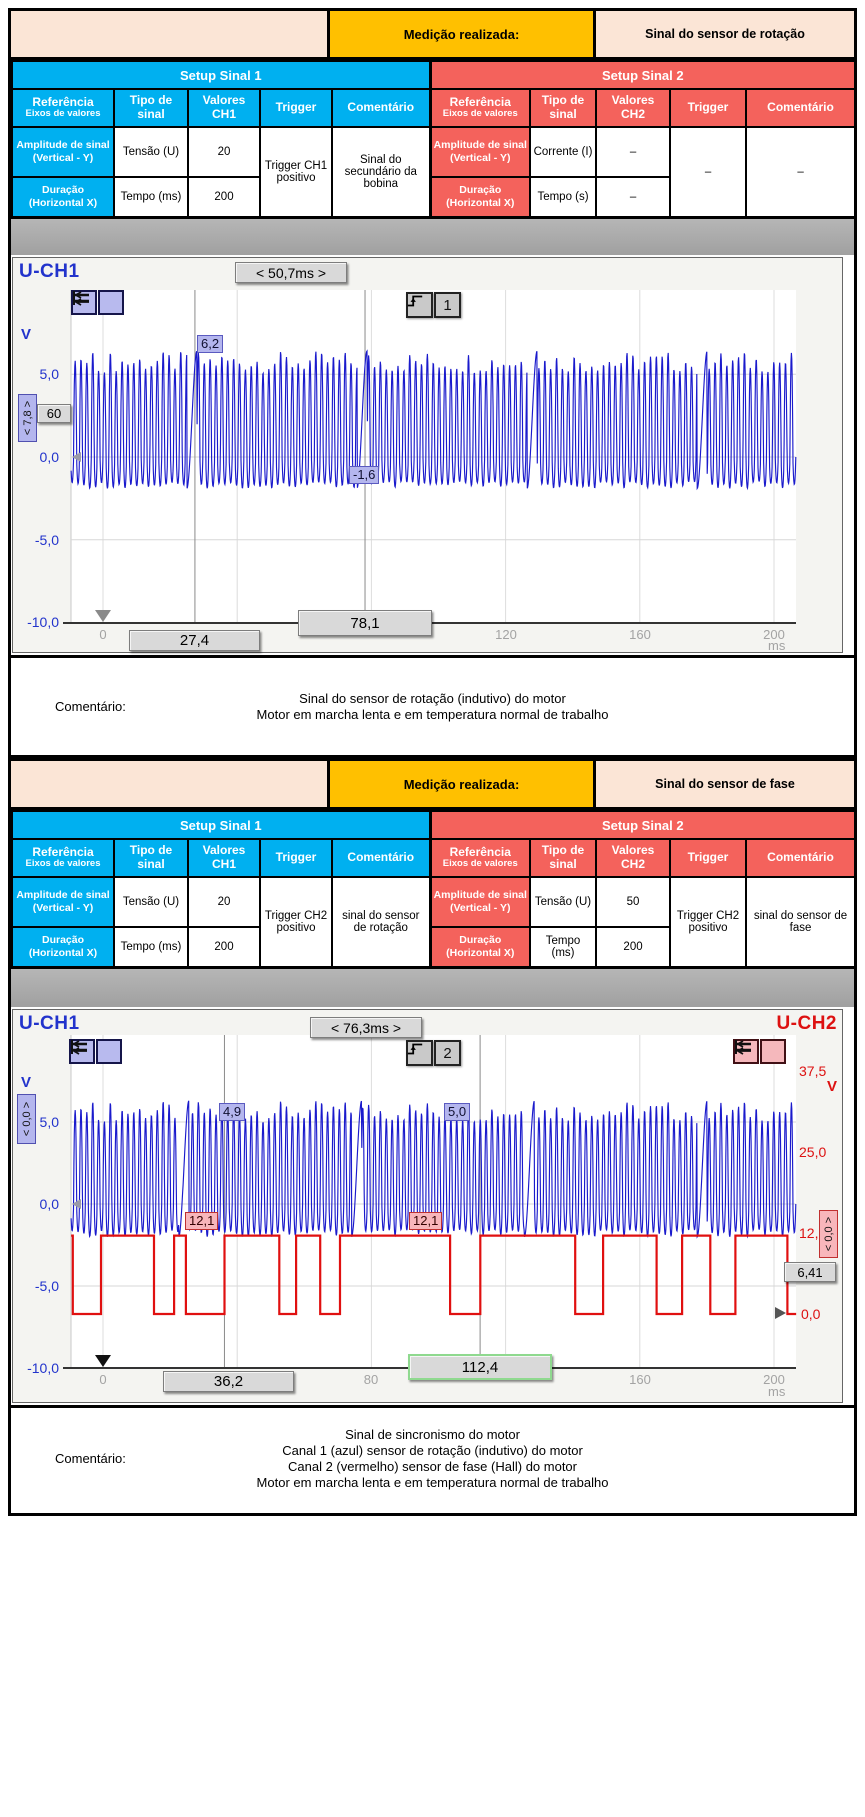  I want to click on row-duracao-2: Duração (Horizontal X), so click(480, 947).